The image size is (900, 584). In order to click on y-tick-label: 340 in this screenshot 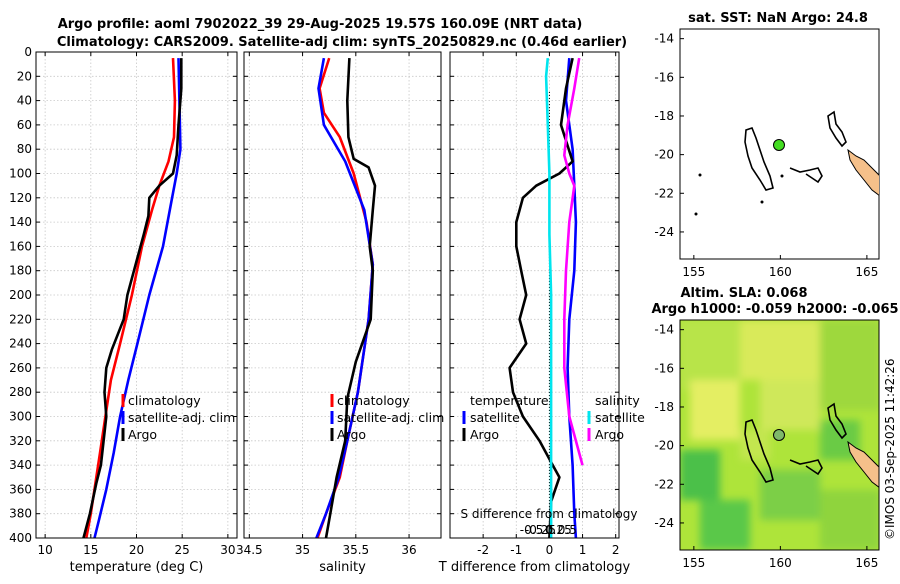, I will do `click(20, 465)`.